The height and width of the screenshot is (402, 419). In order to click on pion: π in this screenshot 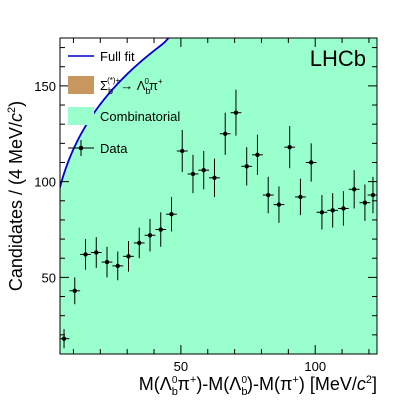, I will do `click(153, 85)`.